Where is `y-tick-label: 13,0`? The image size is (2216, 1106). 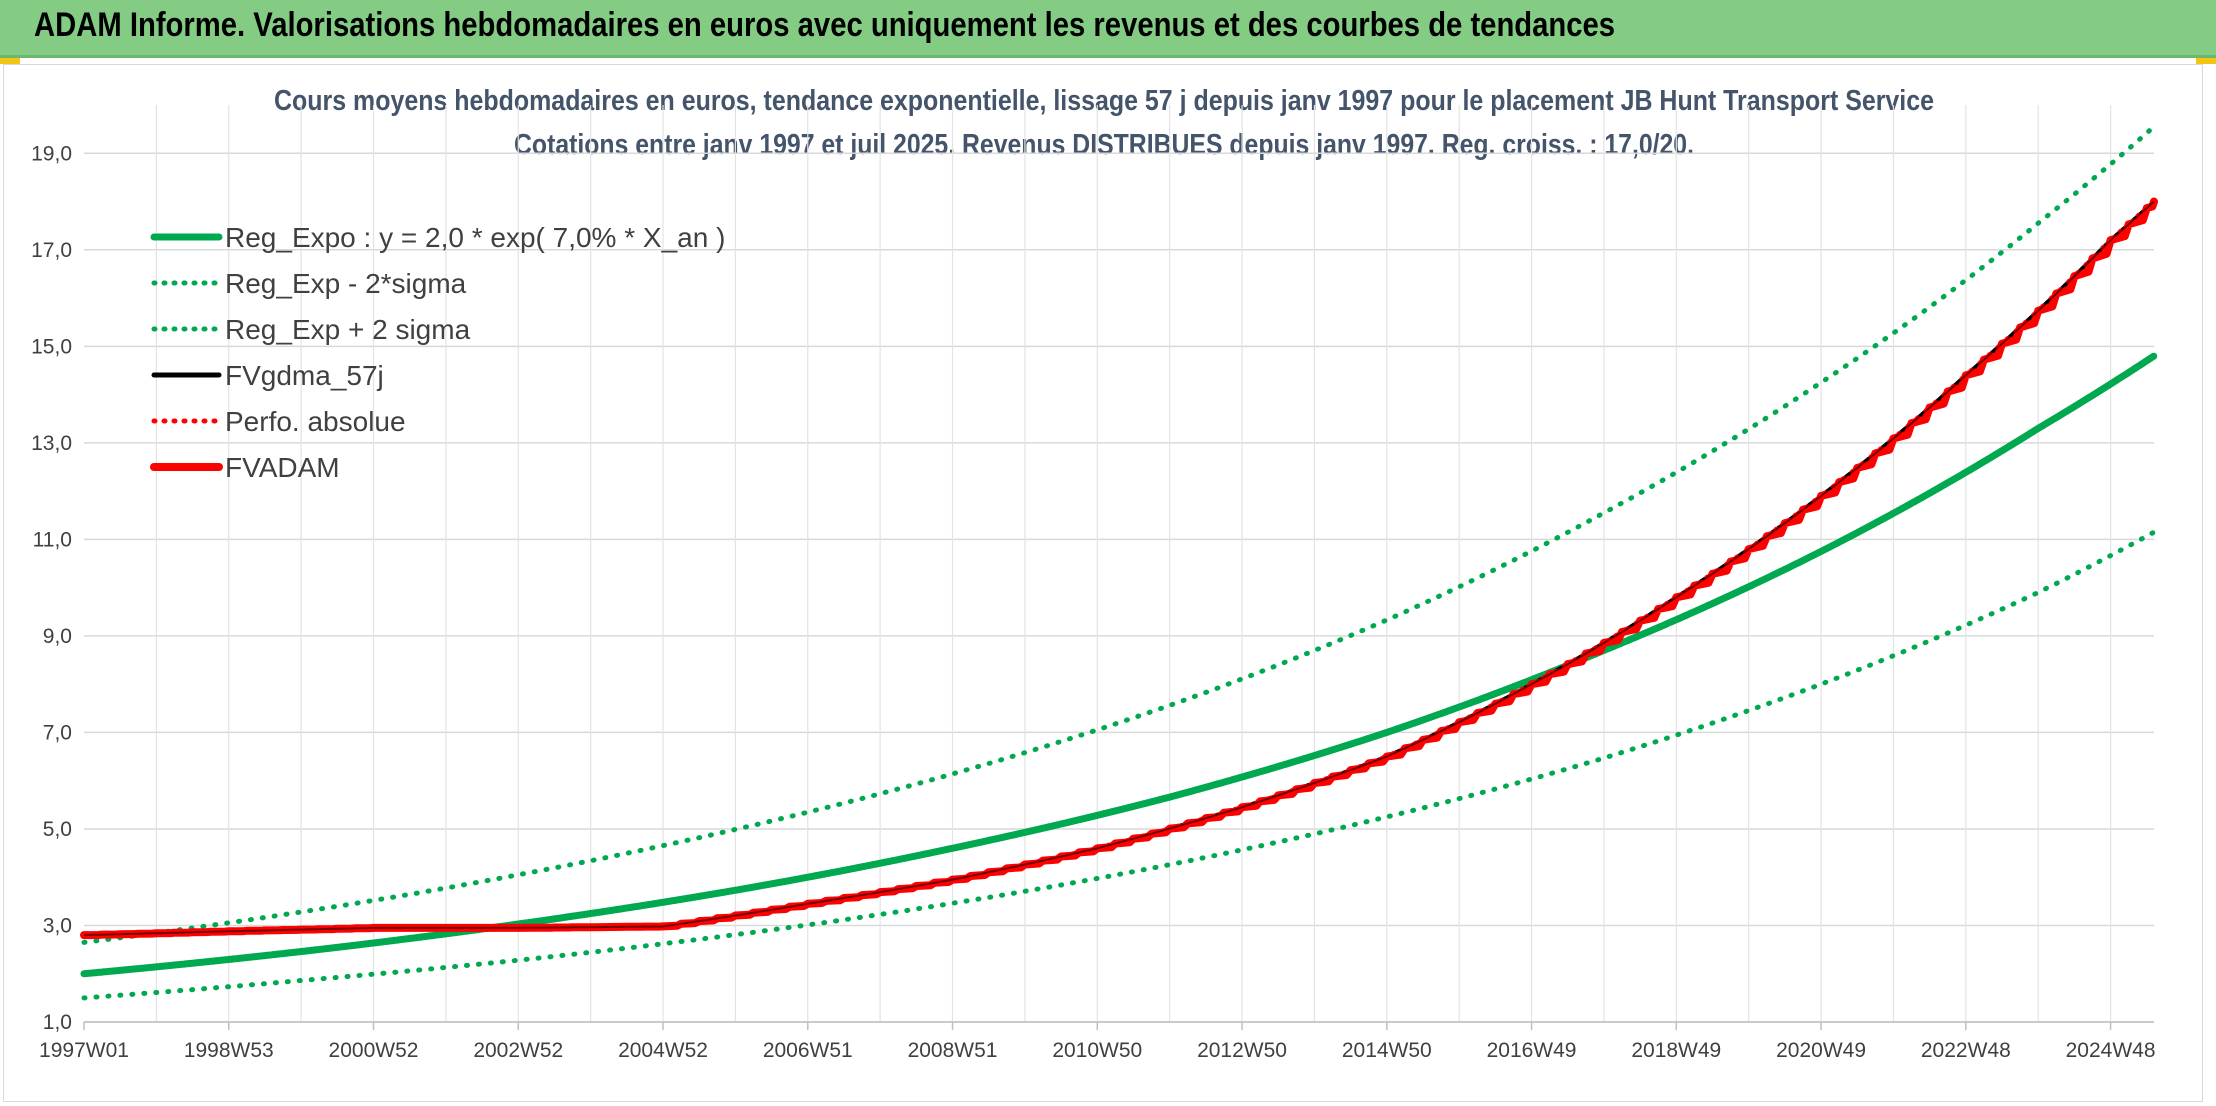
y-tick-label: 13,0 is located at coordinates (51, 443).